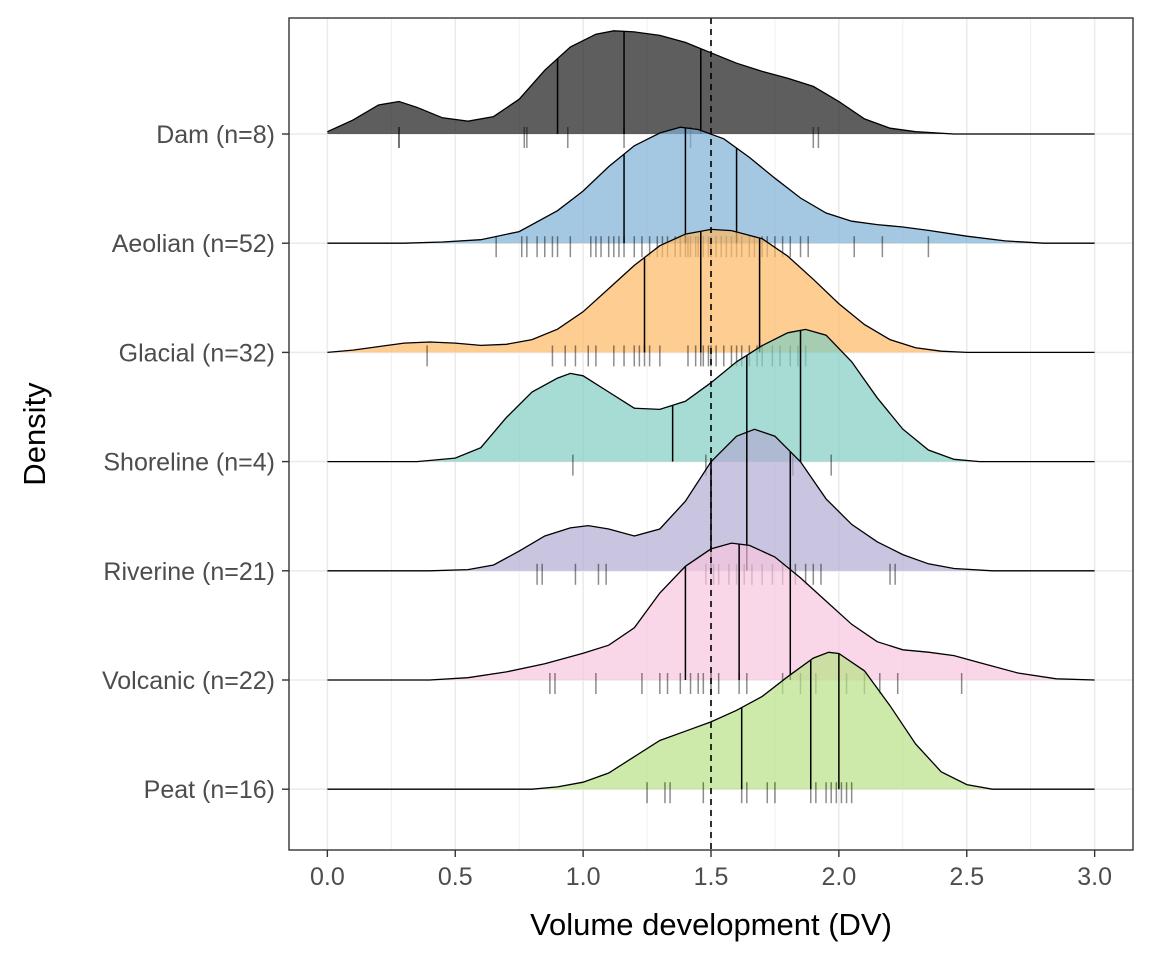 The image size is (1152, 960). Describe the element at coordinates (34, 434) in the screenshot. I see `y-axis-title: Density` at that location.